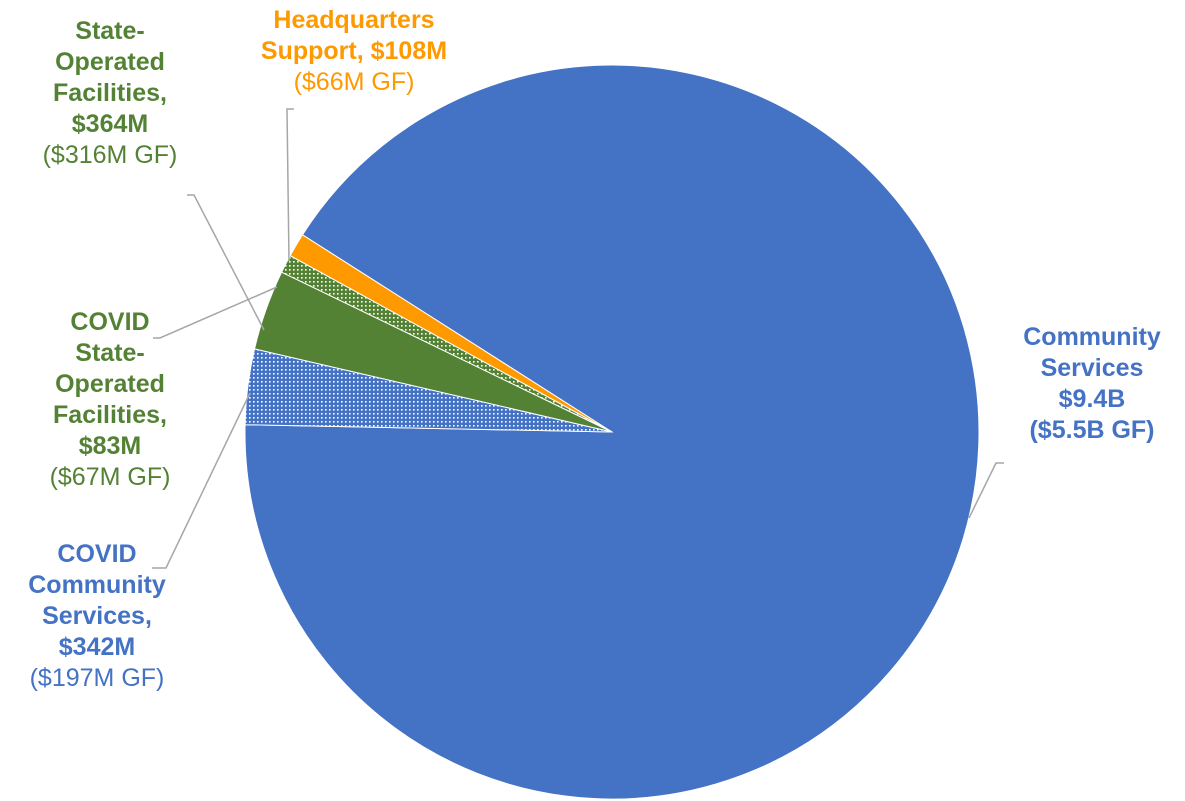 Image resolution: width=1185 pixels, height=801 pixels. I want to click on pie-slice-headquarters, so click(451, 333).